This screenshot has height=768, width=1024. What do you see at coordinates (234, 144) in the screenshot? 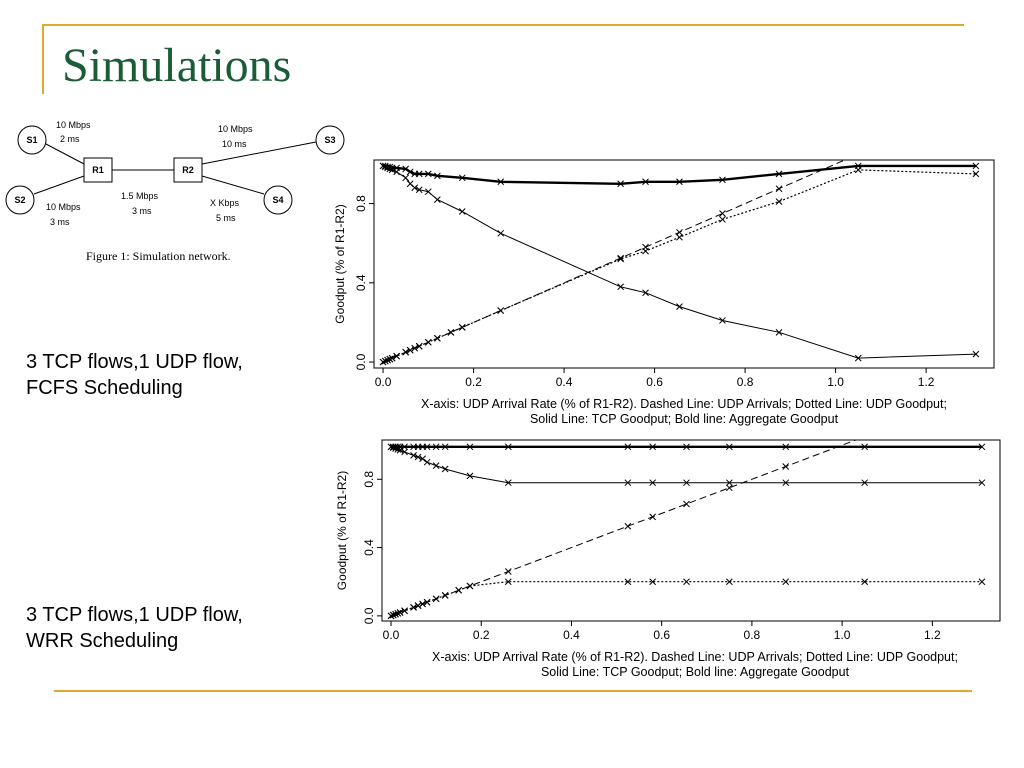
I see `link-r2-s3-delay: 10 ms` at bounding box center [234, 144].